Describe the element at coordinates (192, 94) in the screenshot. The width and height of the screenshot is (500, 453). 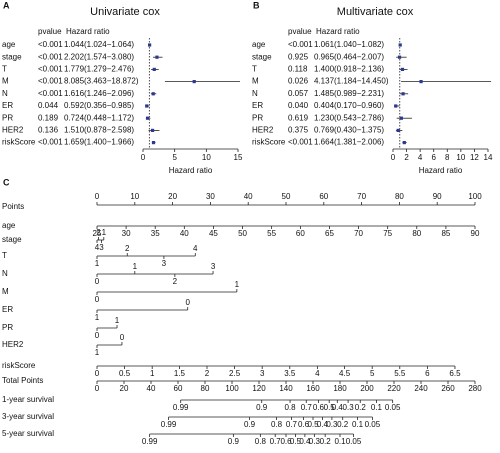
I see `forest-marks` at that location.